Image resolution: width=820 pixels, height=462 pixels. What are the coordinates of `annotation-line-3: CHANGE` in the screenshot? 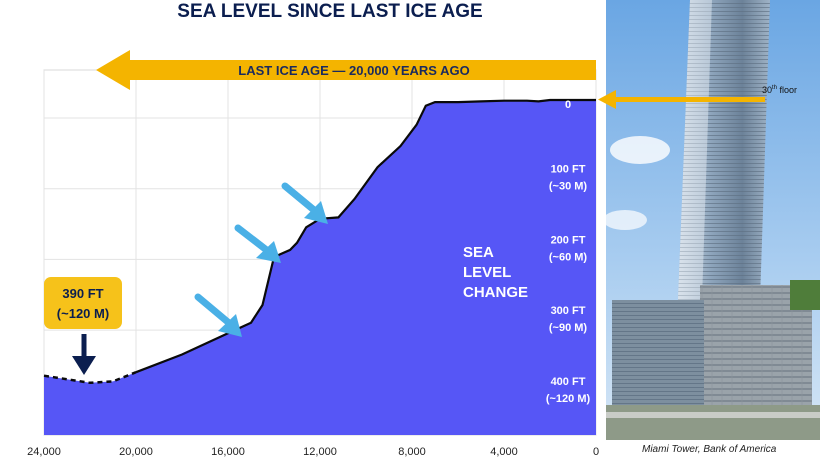 It's located at (495, 292).